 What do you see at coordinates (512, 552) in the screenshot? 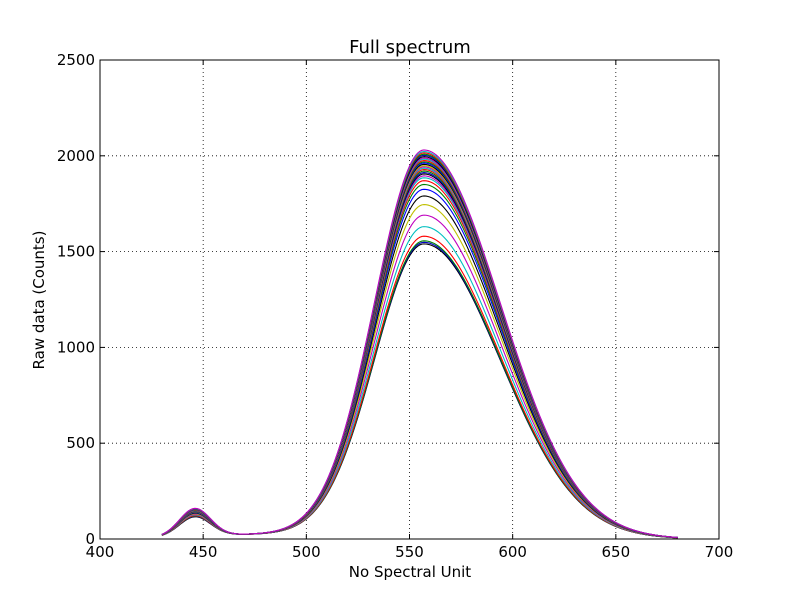
I see `x-tick-label: 600` at bounding box center [512, 552].